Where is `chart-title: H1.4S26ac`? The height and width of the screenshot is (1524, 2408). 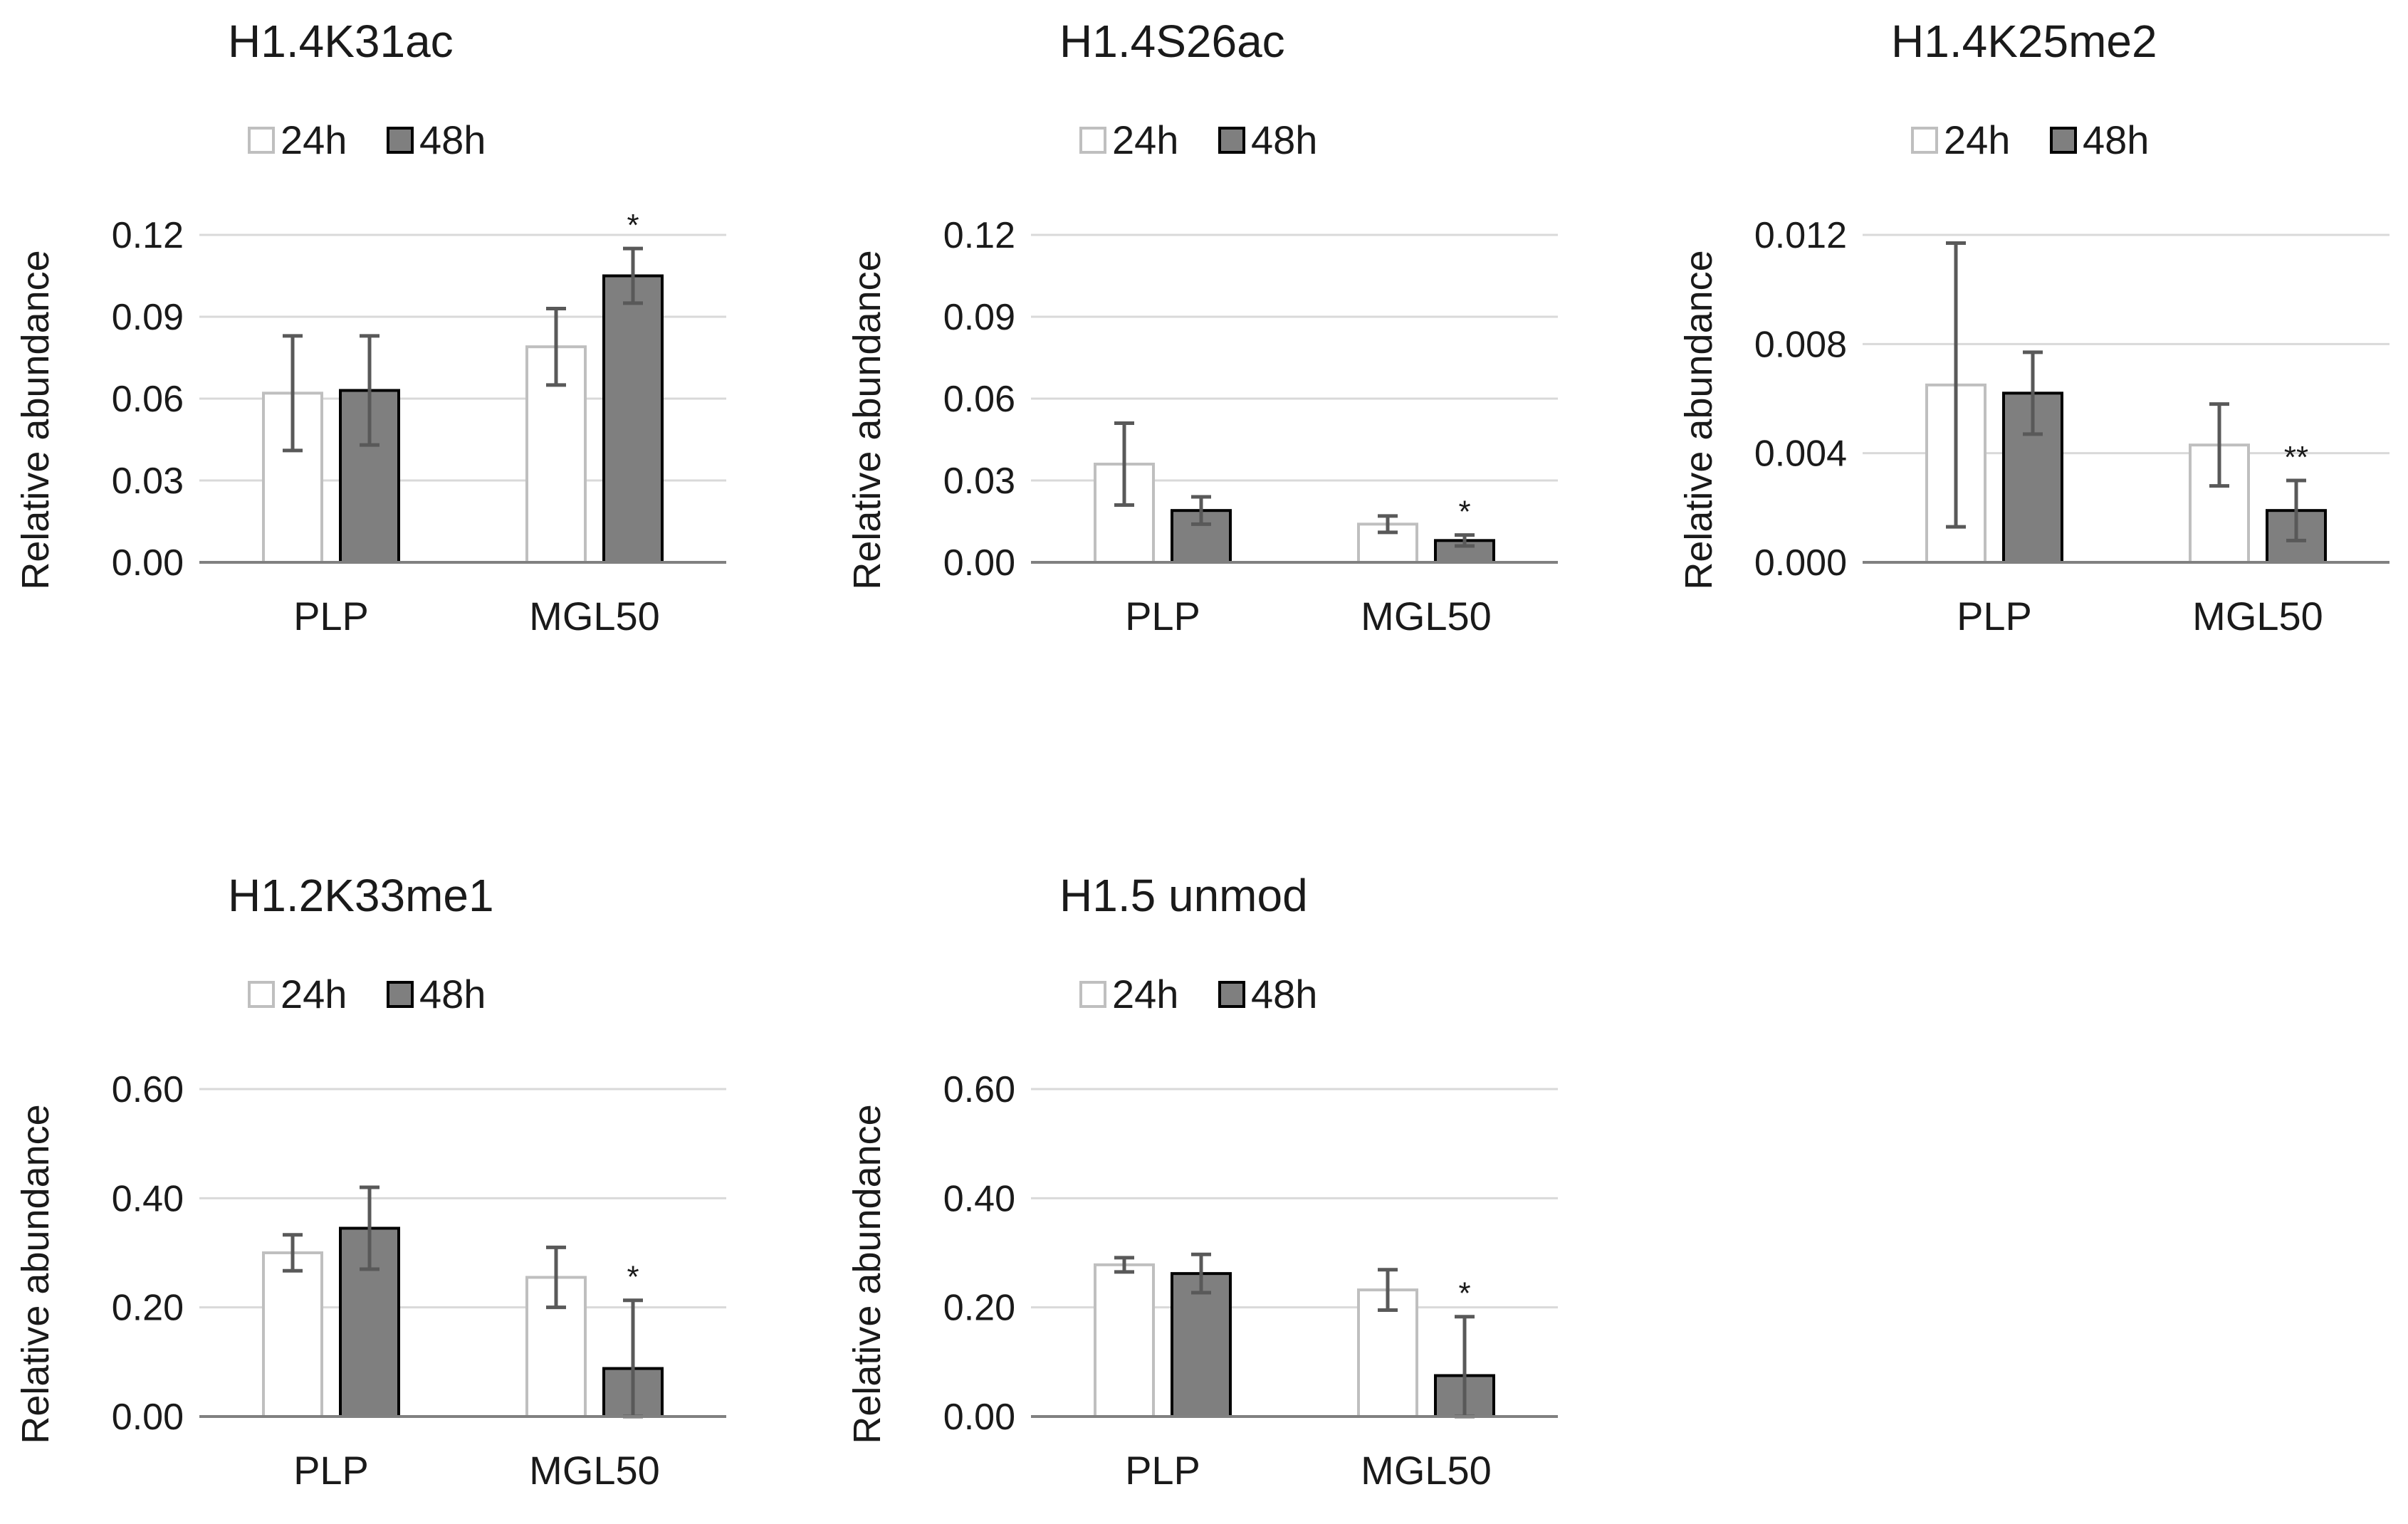
chart-title: H1.4S26ac is located at coordinates (1172, 41).